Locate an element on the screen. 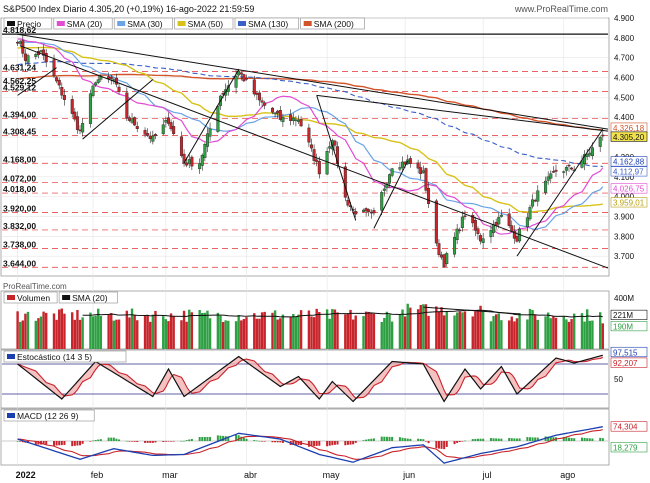 The image size is (650, 483). macd-panel is located at coordinates (305, 437).